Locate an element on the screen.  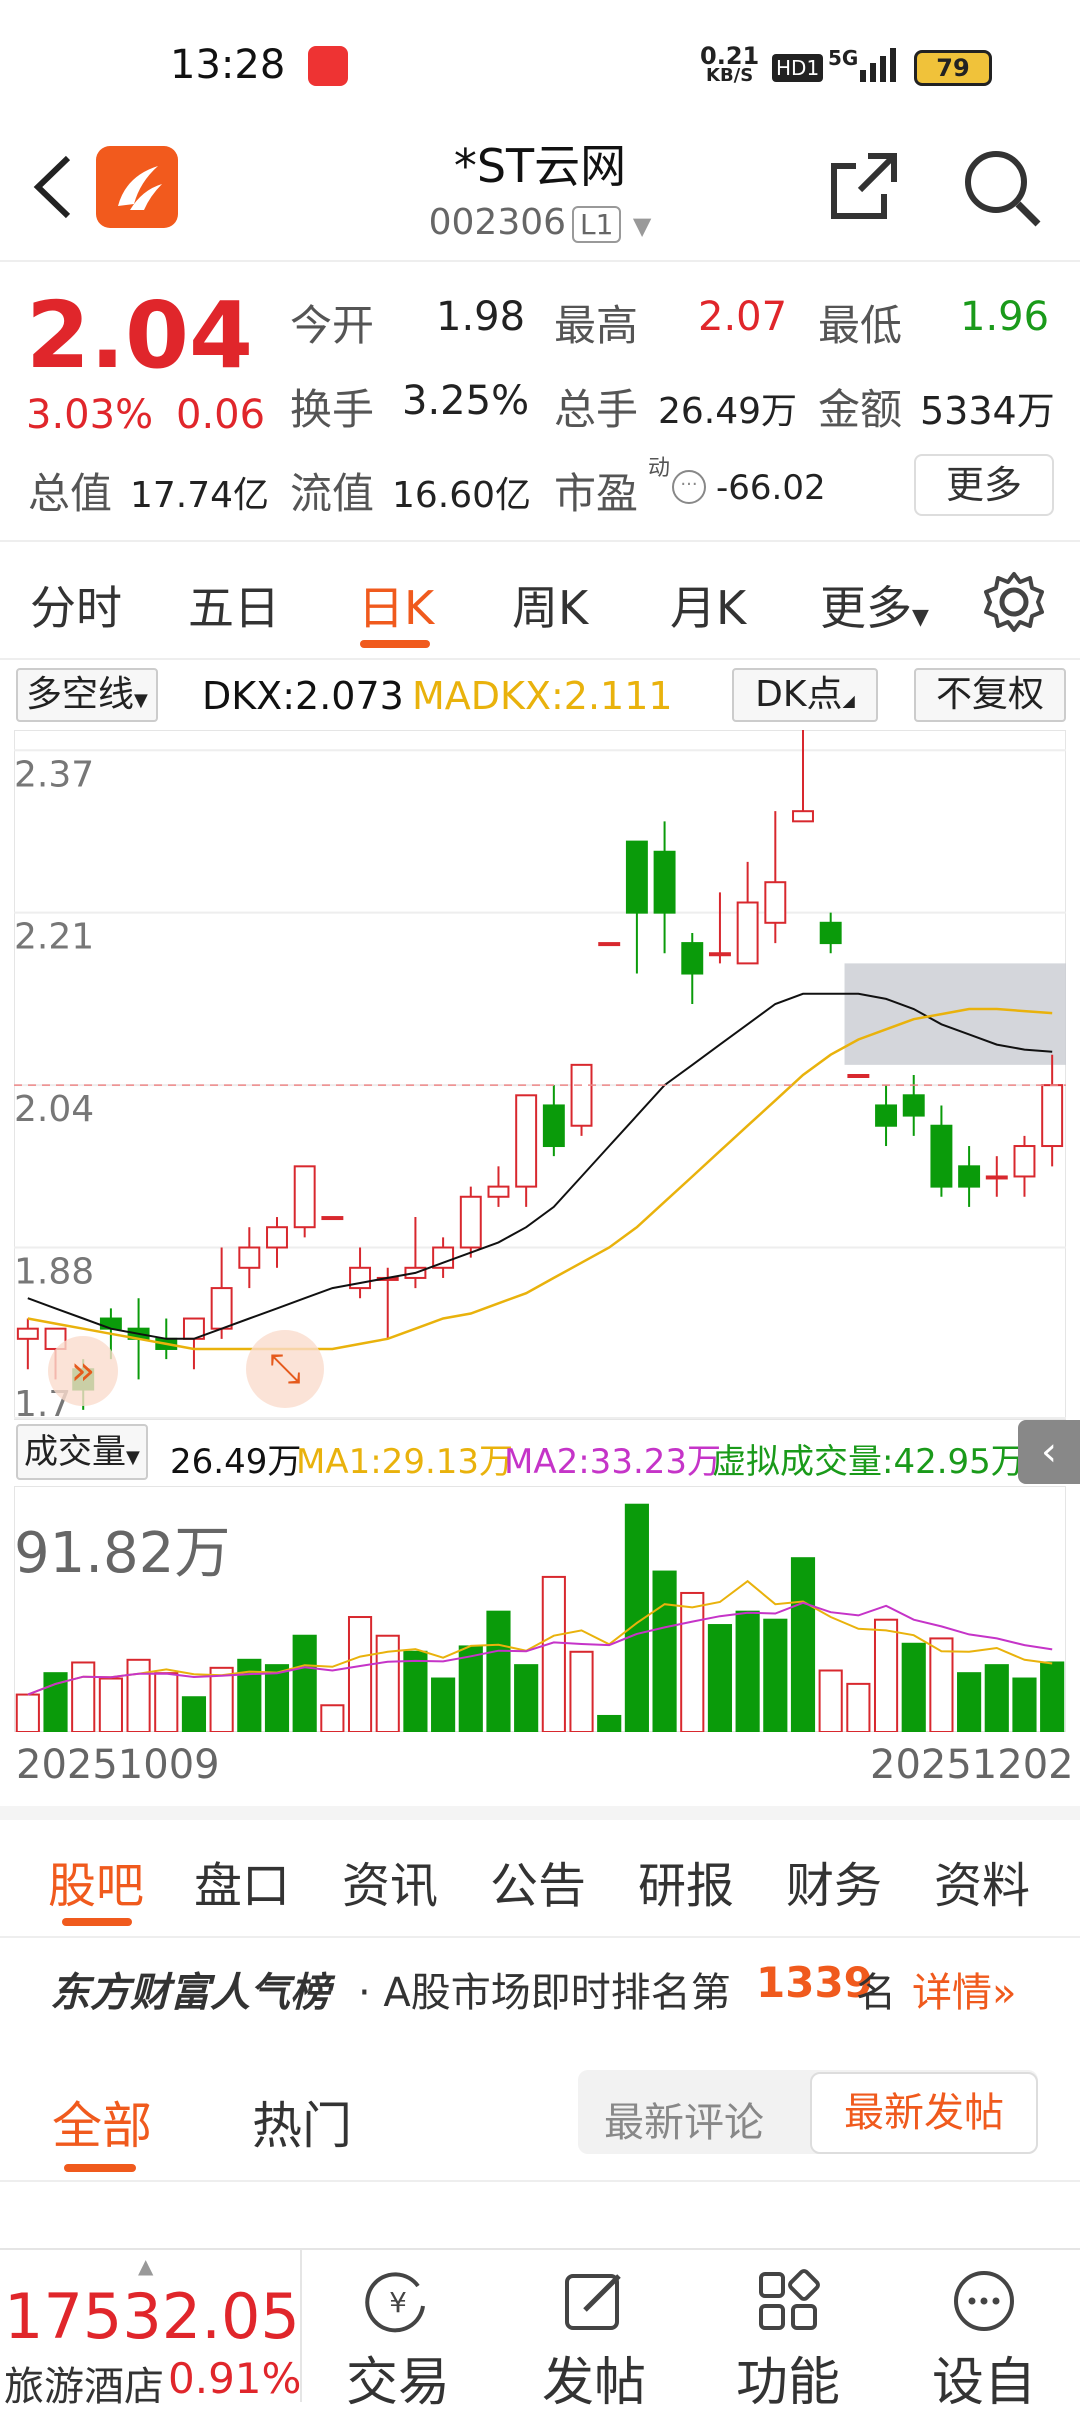
share-icon is located at coordinates (864, 186).